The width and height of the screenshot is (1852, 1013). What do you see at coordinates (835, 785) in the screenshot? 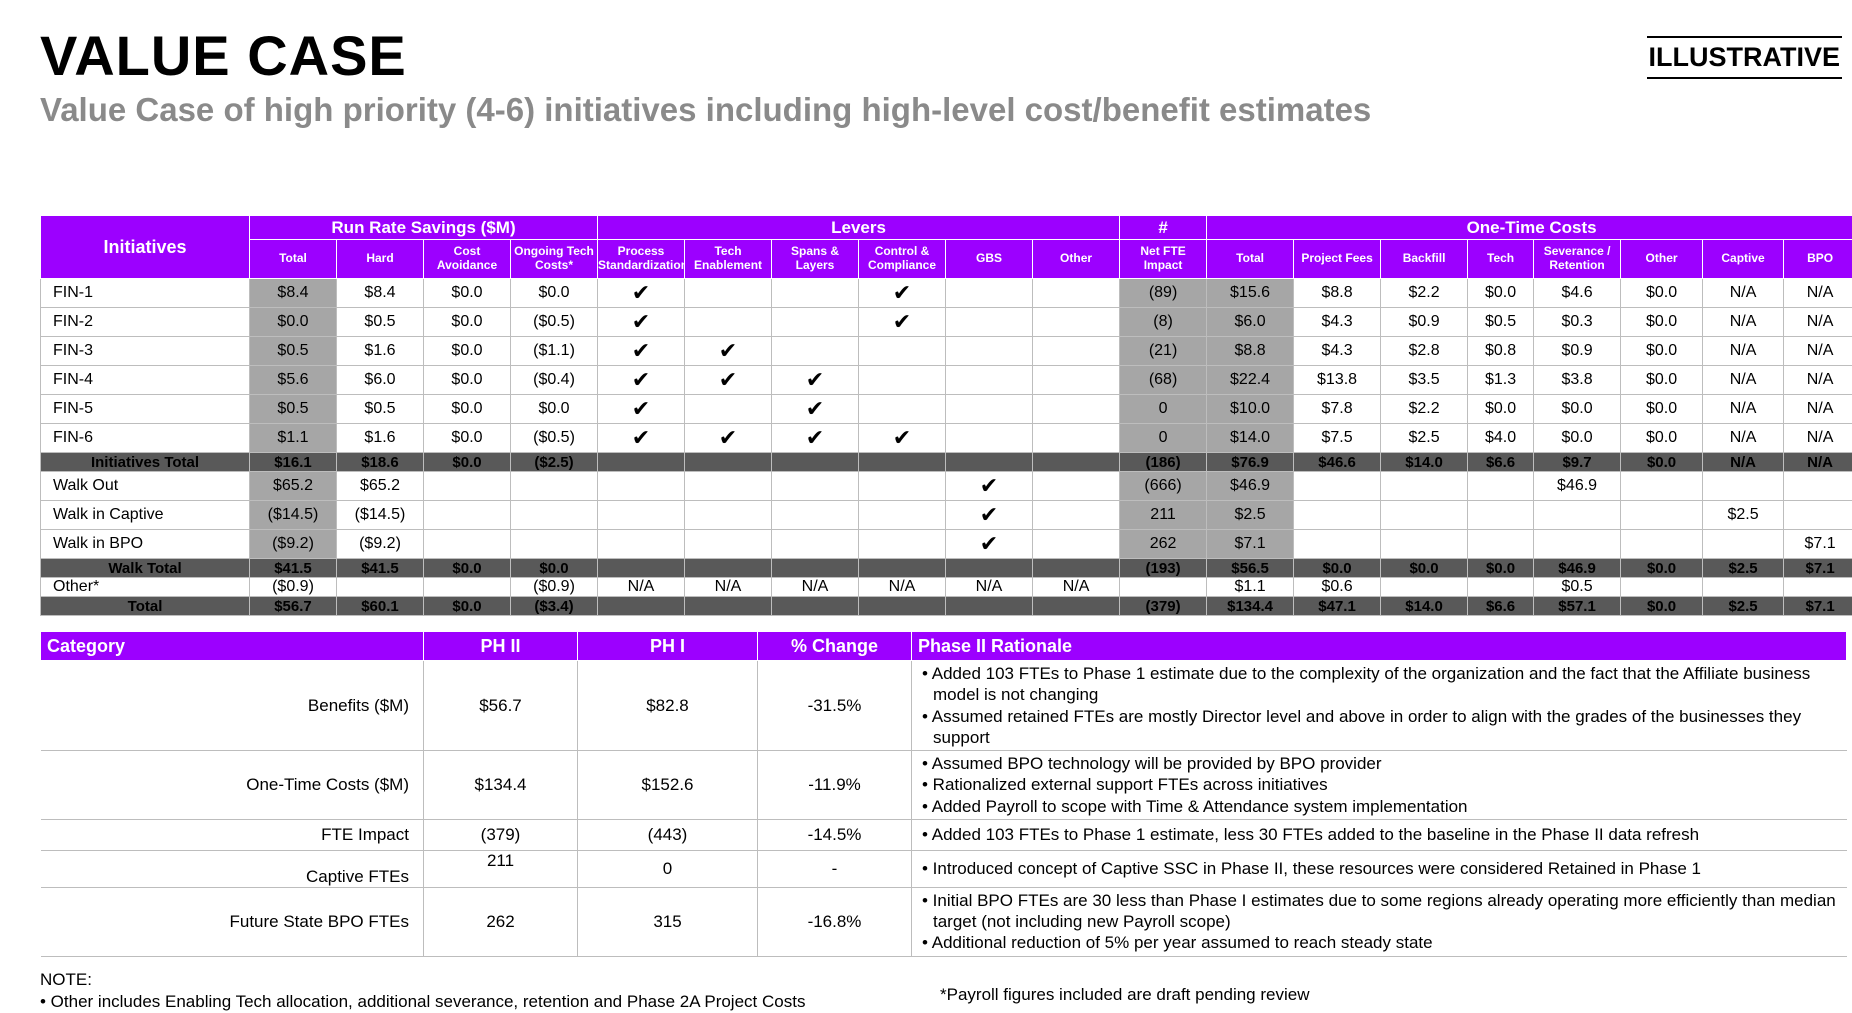
I see `percent-change: -11.9%` at bounding box center [835, 785].